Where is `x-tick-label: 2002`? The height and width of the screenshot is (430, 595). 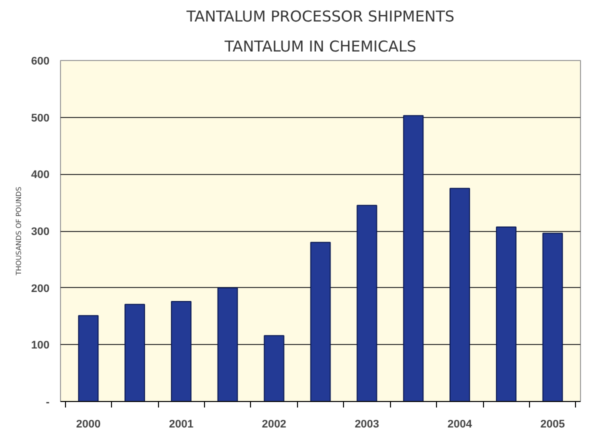 x-tick-label: 2002 is located at coordinates (274, 424).